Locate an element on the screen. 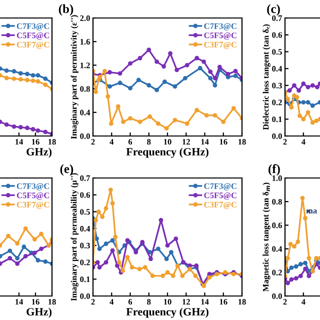  y-tick-label: 2.0 is located at coordinates (85, 18).